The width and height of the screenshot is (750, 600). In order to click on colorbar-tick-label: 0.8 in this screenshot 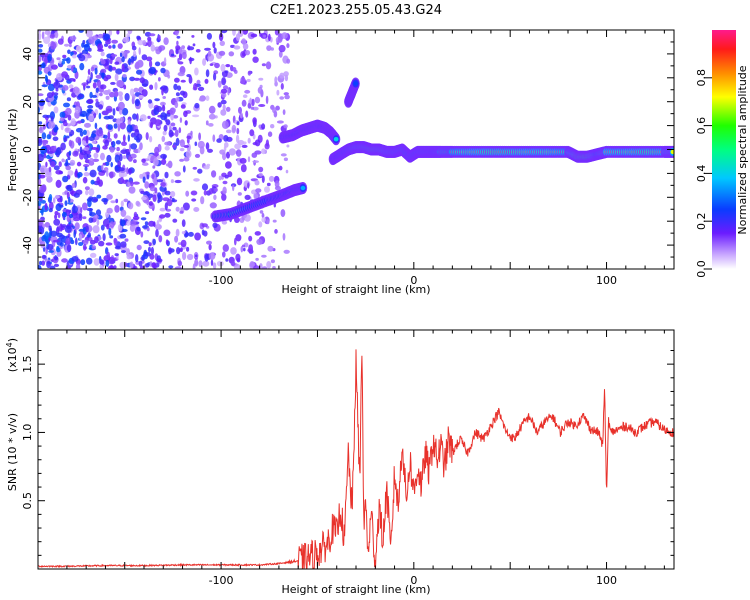, I will do `click(701, 78)`.